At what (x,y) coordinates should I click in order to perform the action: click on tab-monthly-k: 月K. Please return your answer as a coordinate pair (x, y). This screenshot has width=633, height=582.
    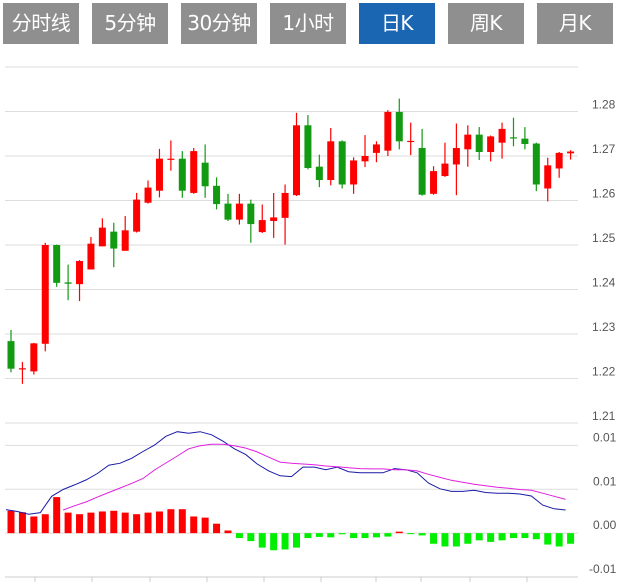
    Looking at the image, I should click on (575, 23).